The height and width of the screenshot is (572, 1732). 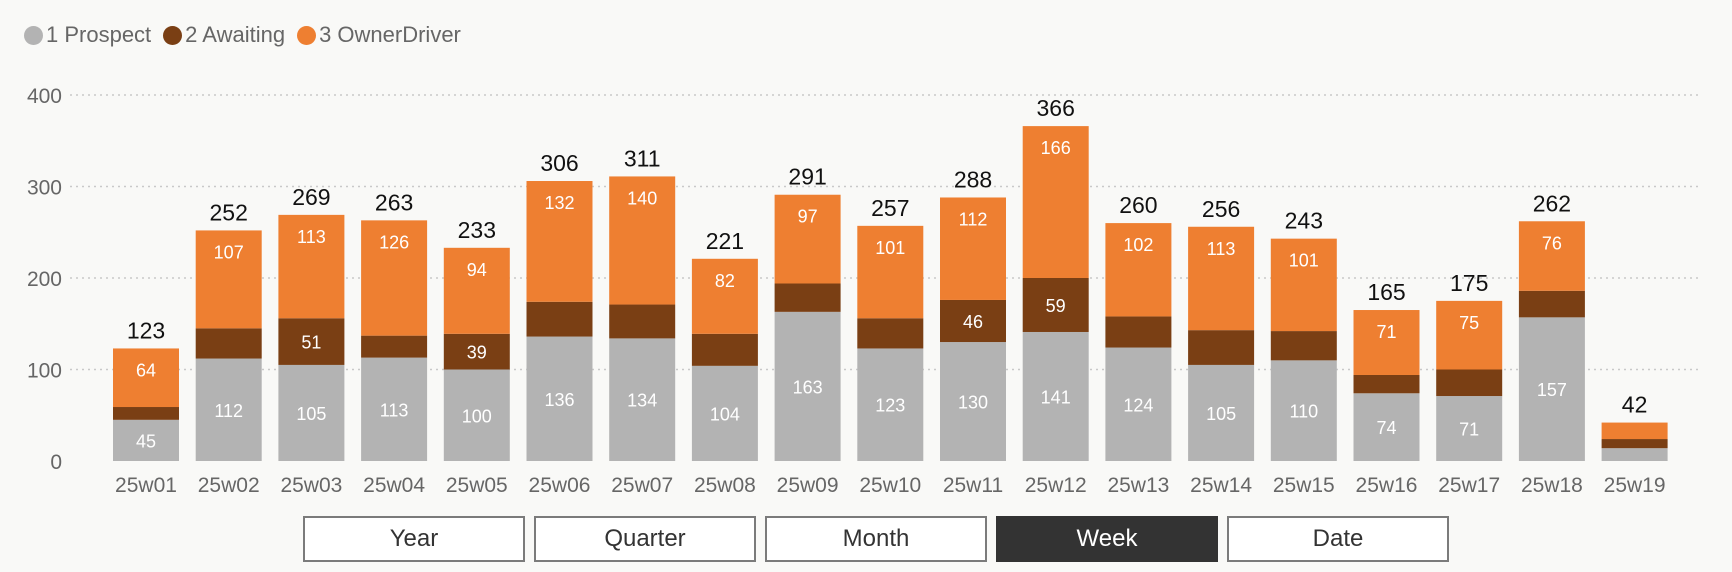 What do you see at coordinates (890, 248) in the screenshot?
I see `data-label: 101` at bounding box center [890, 248].